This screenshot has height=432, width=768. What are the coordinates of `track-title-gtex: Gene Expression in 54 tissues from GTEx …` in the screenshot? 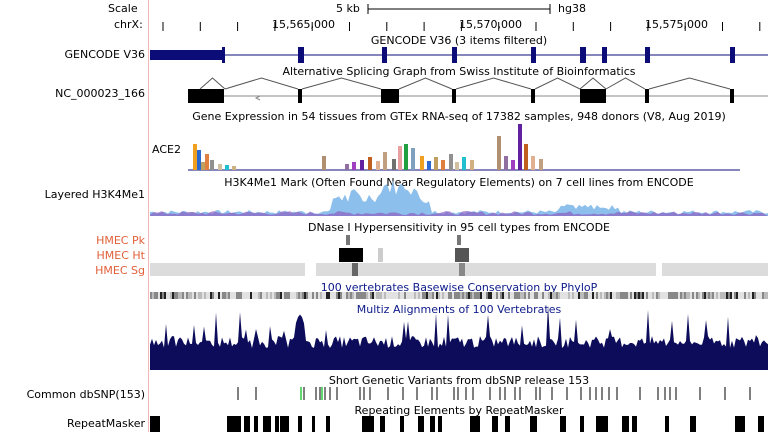 It's located at (459, 116).